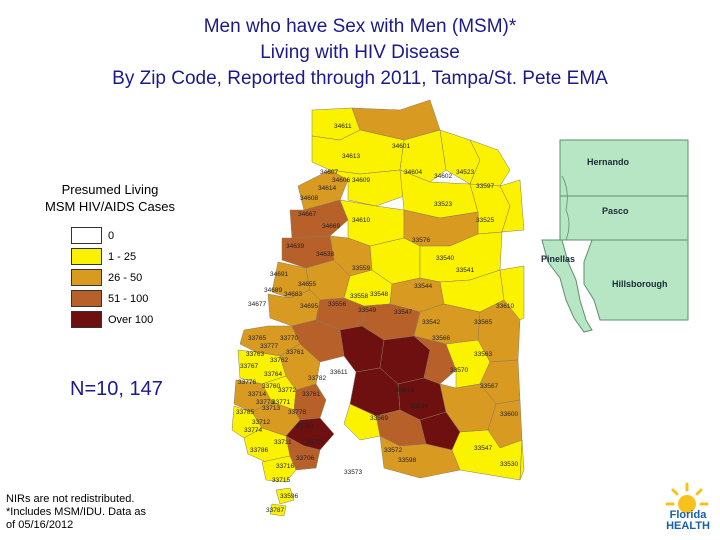  I want to click on zip-label: 34604, so click(413, 172).